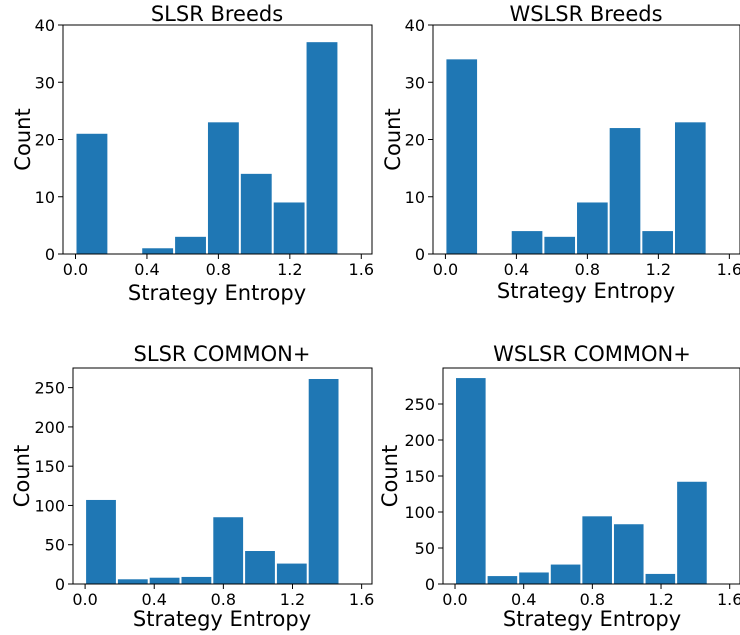  Describe the element at coordinates (592, 354) in the screenshot. I see `panel-title: WSLSR COMMON+` at that location.